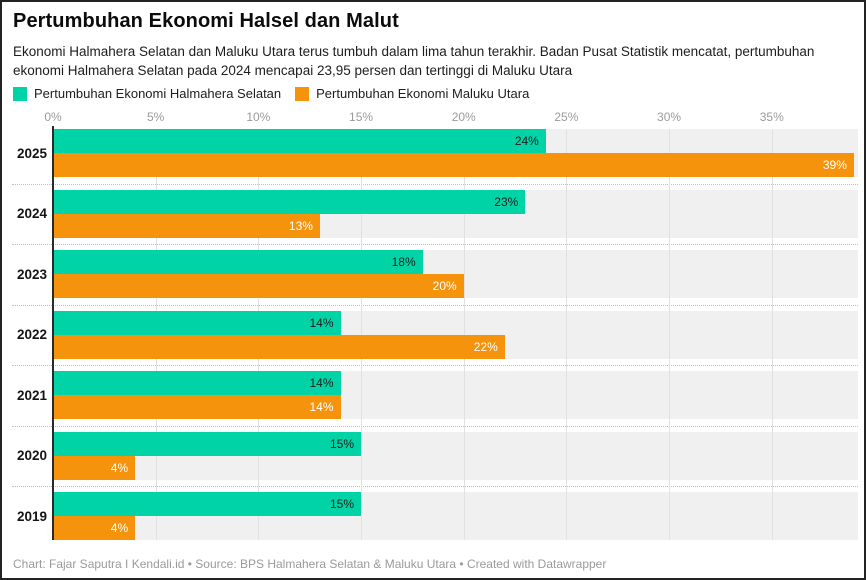 The height and width of the screenshot is (580, 866). Describe the element at coordinates (53, 117) in the screenshot. I see `x-tick-label-0%: 0%` at that location.